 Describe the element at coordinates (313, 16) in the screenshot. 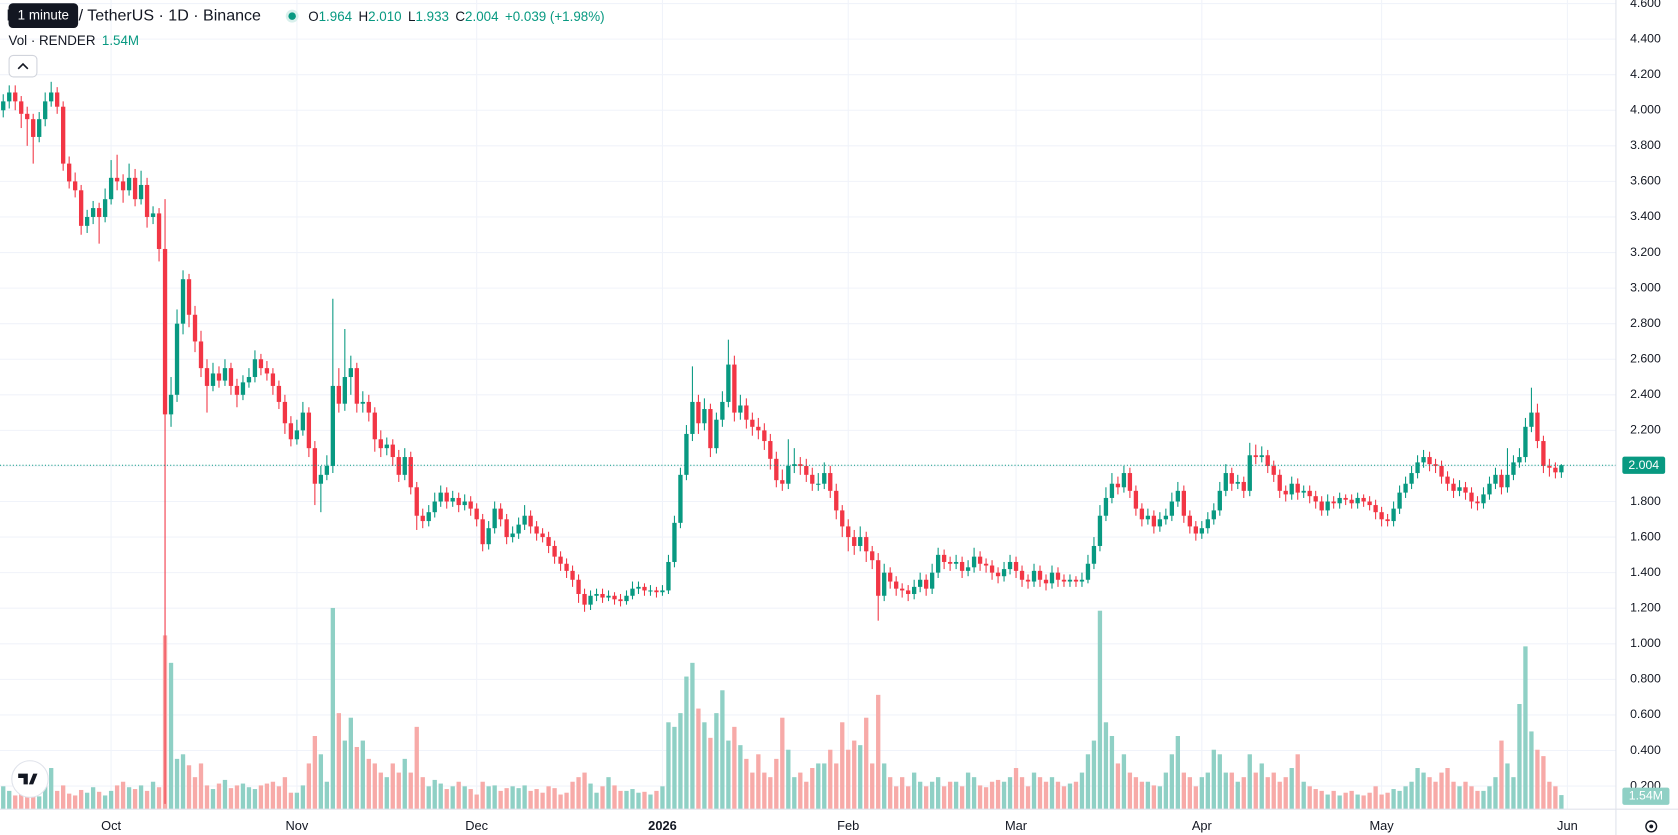

I see `open-label: O` at that location.